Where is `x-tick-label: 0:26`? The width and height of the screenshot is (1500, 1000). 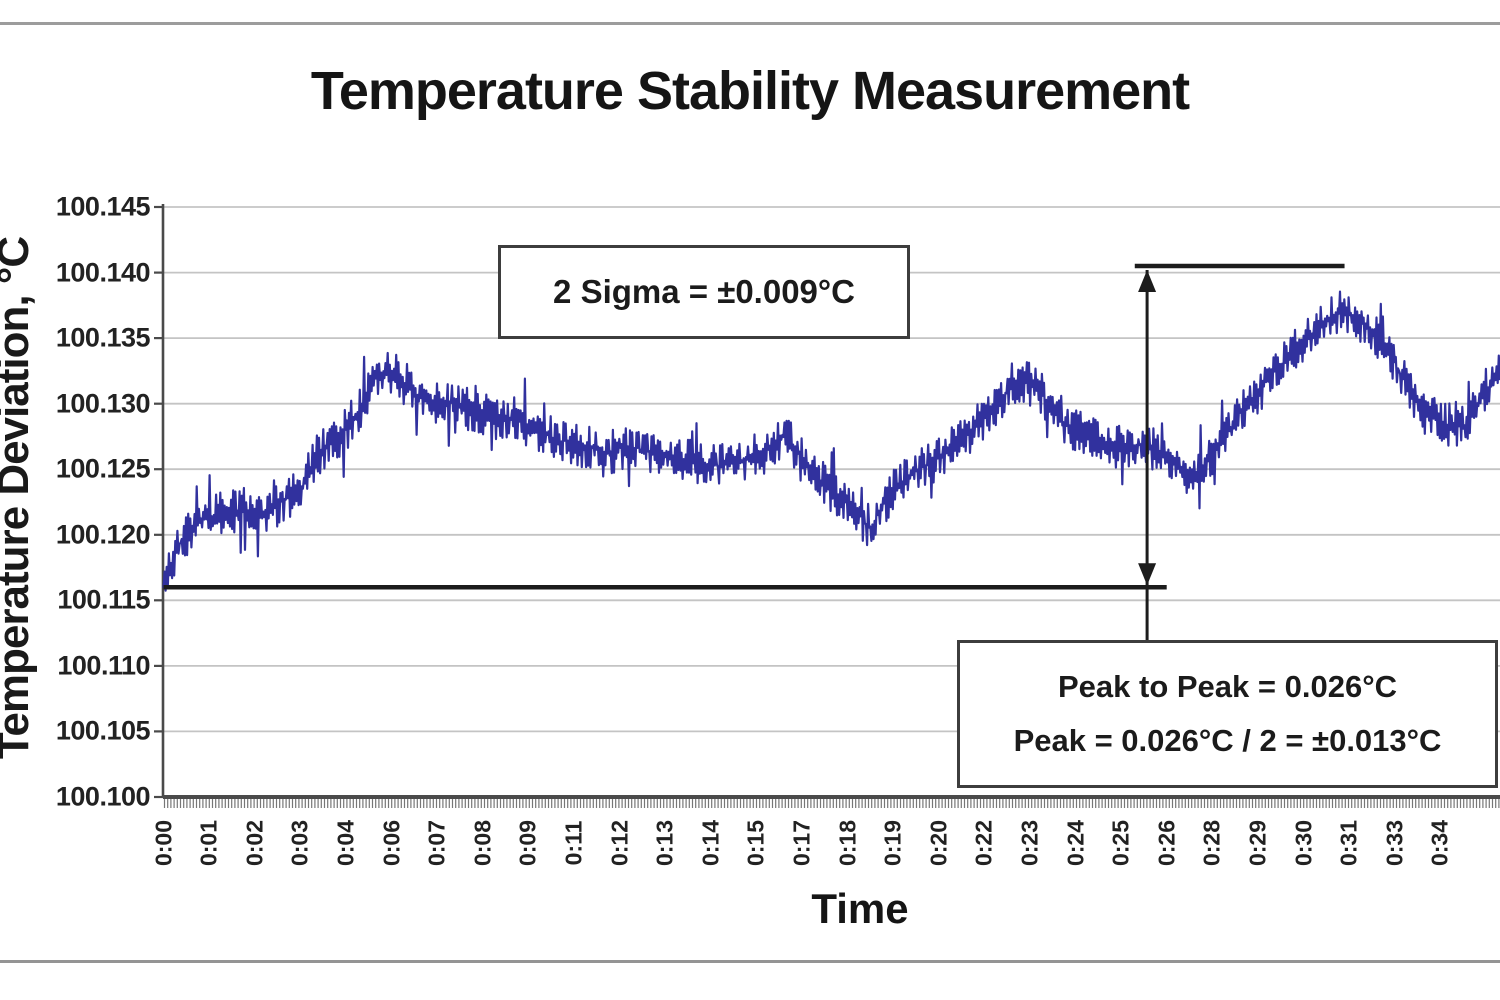
x-tick-label: 0:26 is located at coordinates (1166, 843).